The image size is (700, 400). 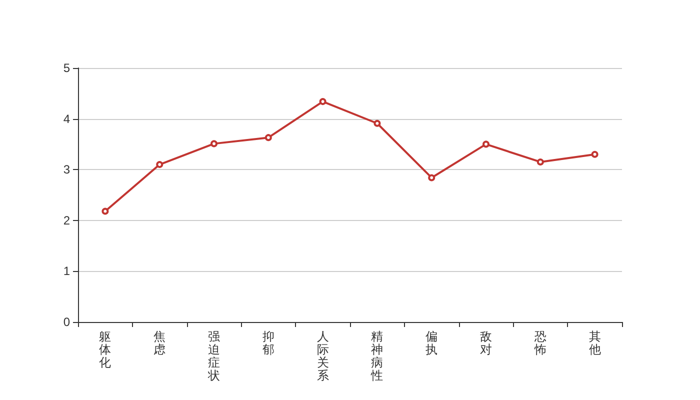 I want to click on x-tick-label: 恐怖, so click(x=539, y=343).